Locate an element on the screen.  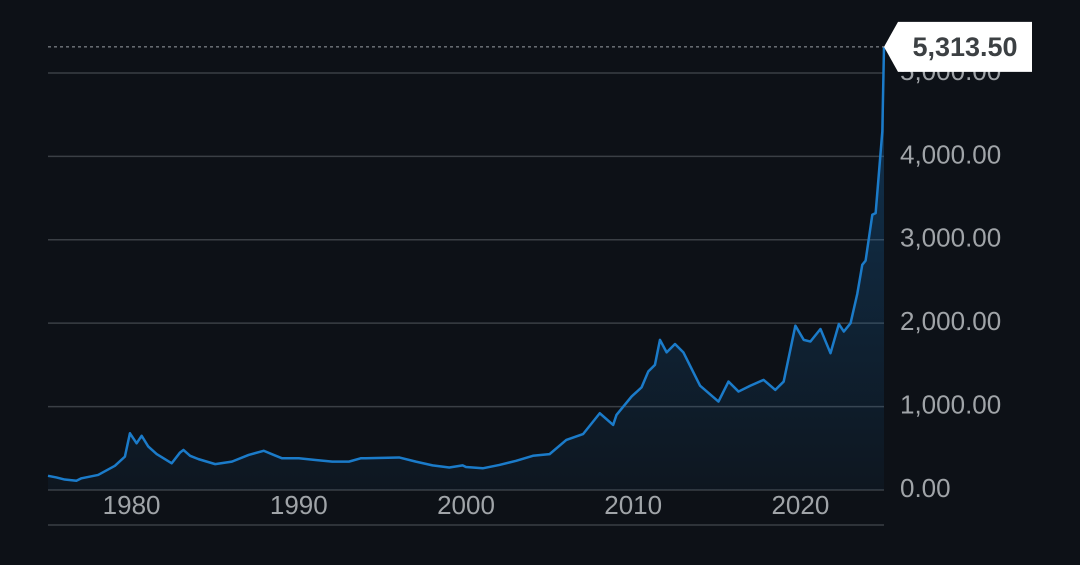
y-tick-label: 1,000.00 is located at coordinates (950, 404).